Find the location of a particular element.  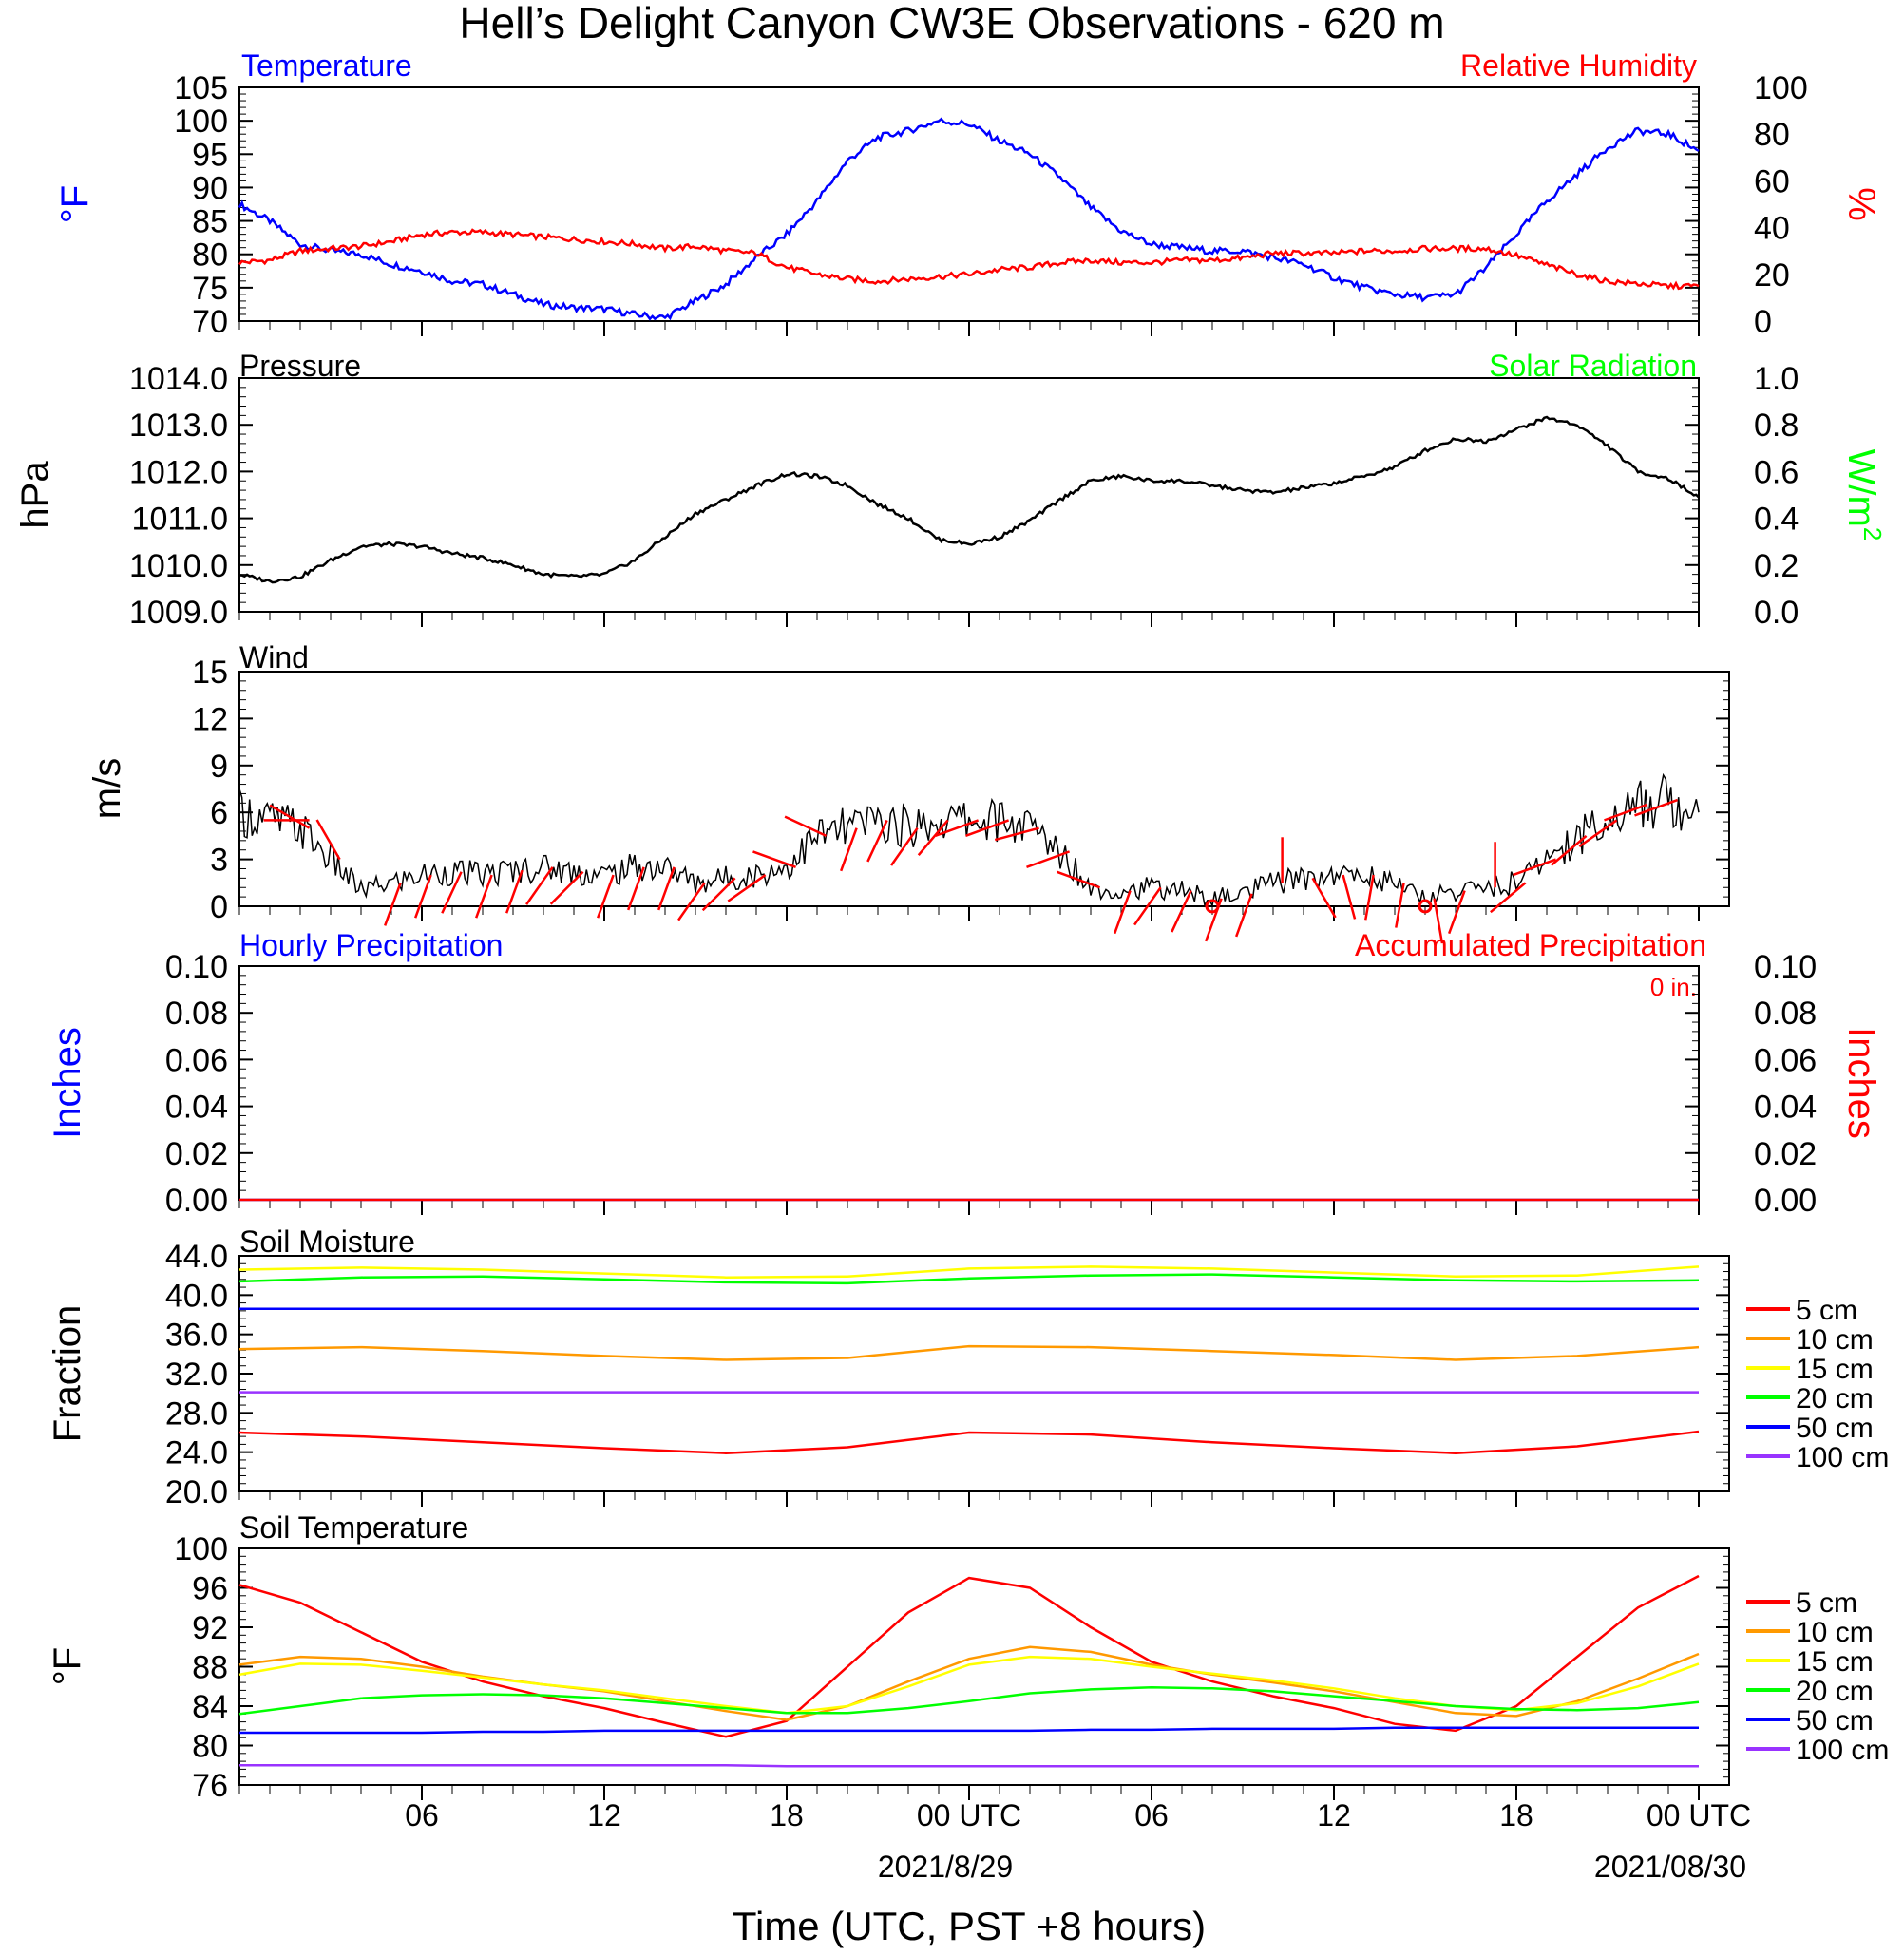

x-tick-label: 12 is located at coordinates (604, 1815).